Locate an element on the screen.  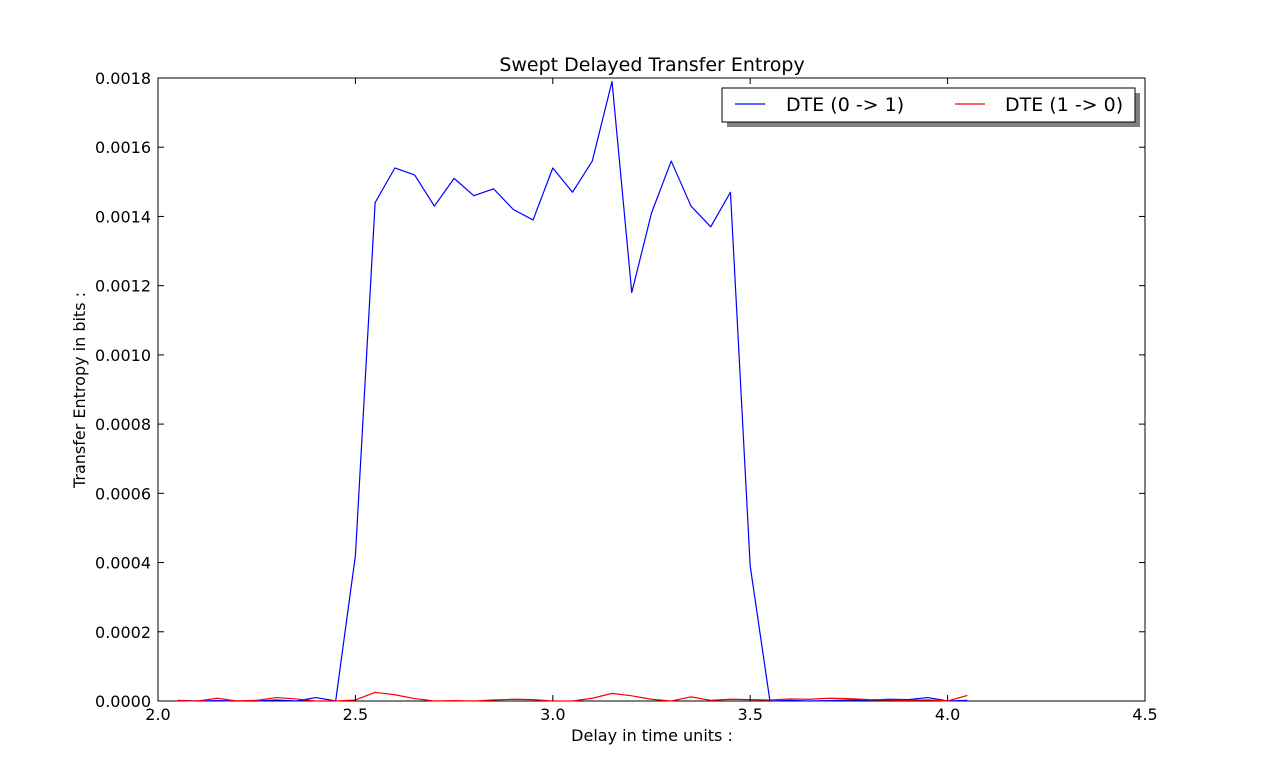
y-tick-label: 0.0006 is located at coordinates (123, 493).